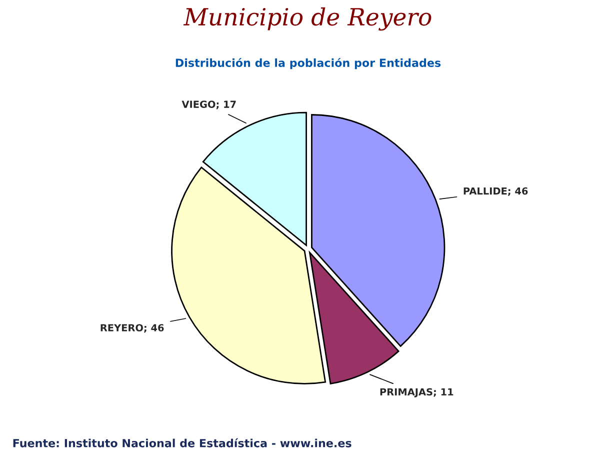 This screenshot has width=616, height=461. What do you see at coordinates (182, 443) in the screenshot?
I see `source-note: Fuente: Instituto Nacional de Estadística - www.ine.es` at bounding box center [182, 443].